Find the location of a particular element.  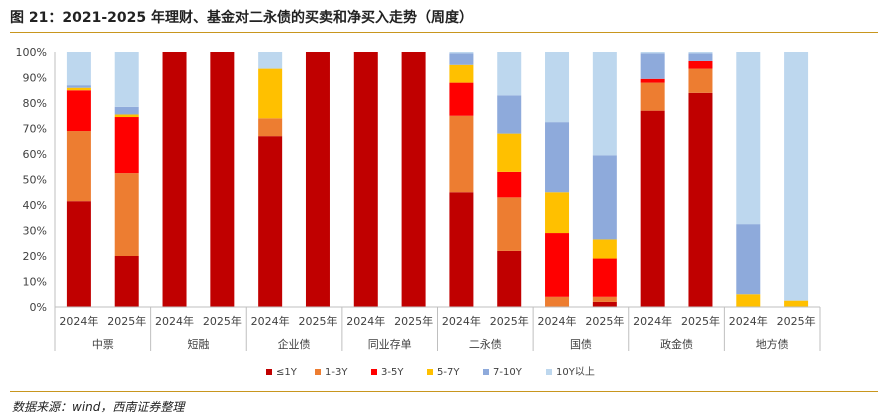

x-group-label: 国债 is located at coordinates (581, 344).